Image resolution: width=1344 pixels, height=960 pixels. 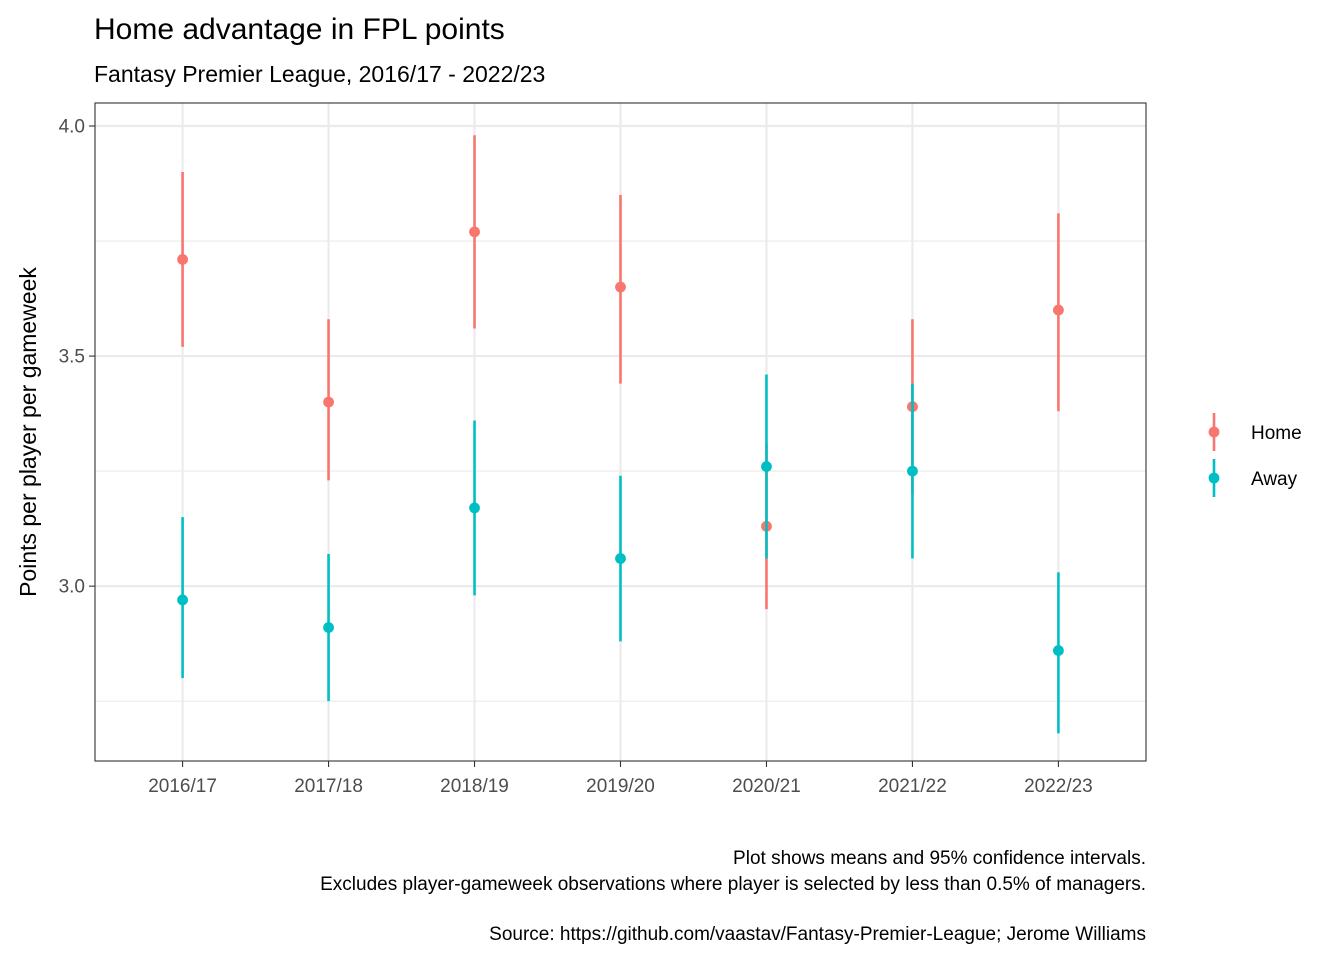 What do you see at coordinates (1058, 786) in the screenshot?
I see `x-tick-label-6: 2022/23` at bounding box center [1058, 786].